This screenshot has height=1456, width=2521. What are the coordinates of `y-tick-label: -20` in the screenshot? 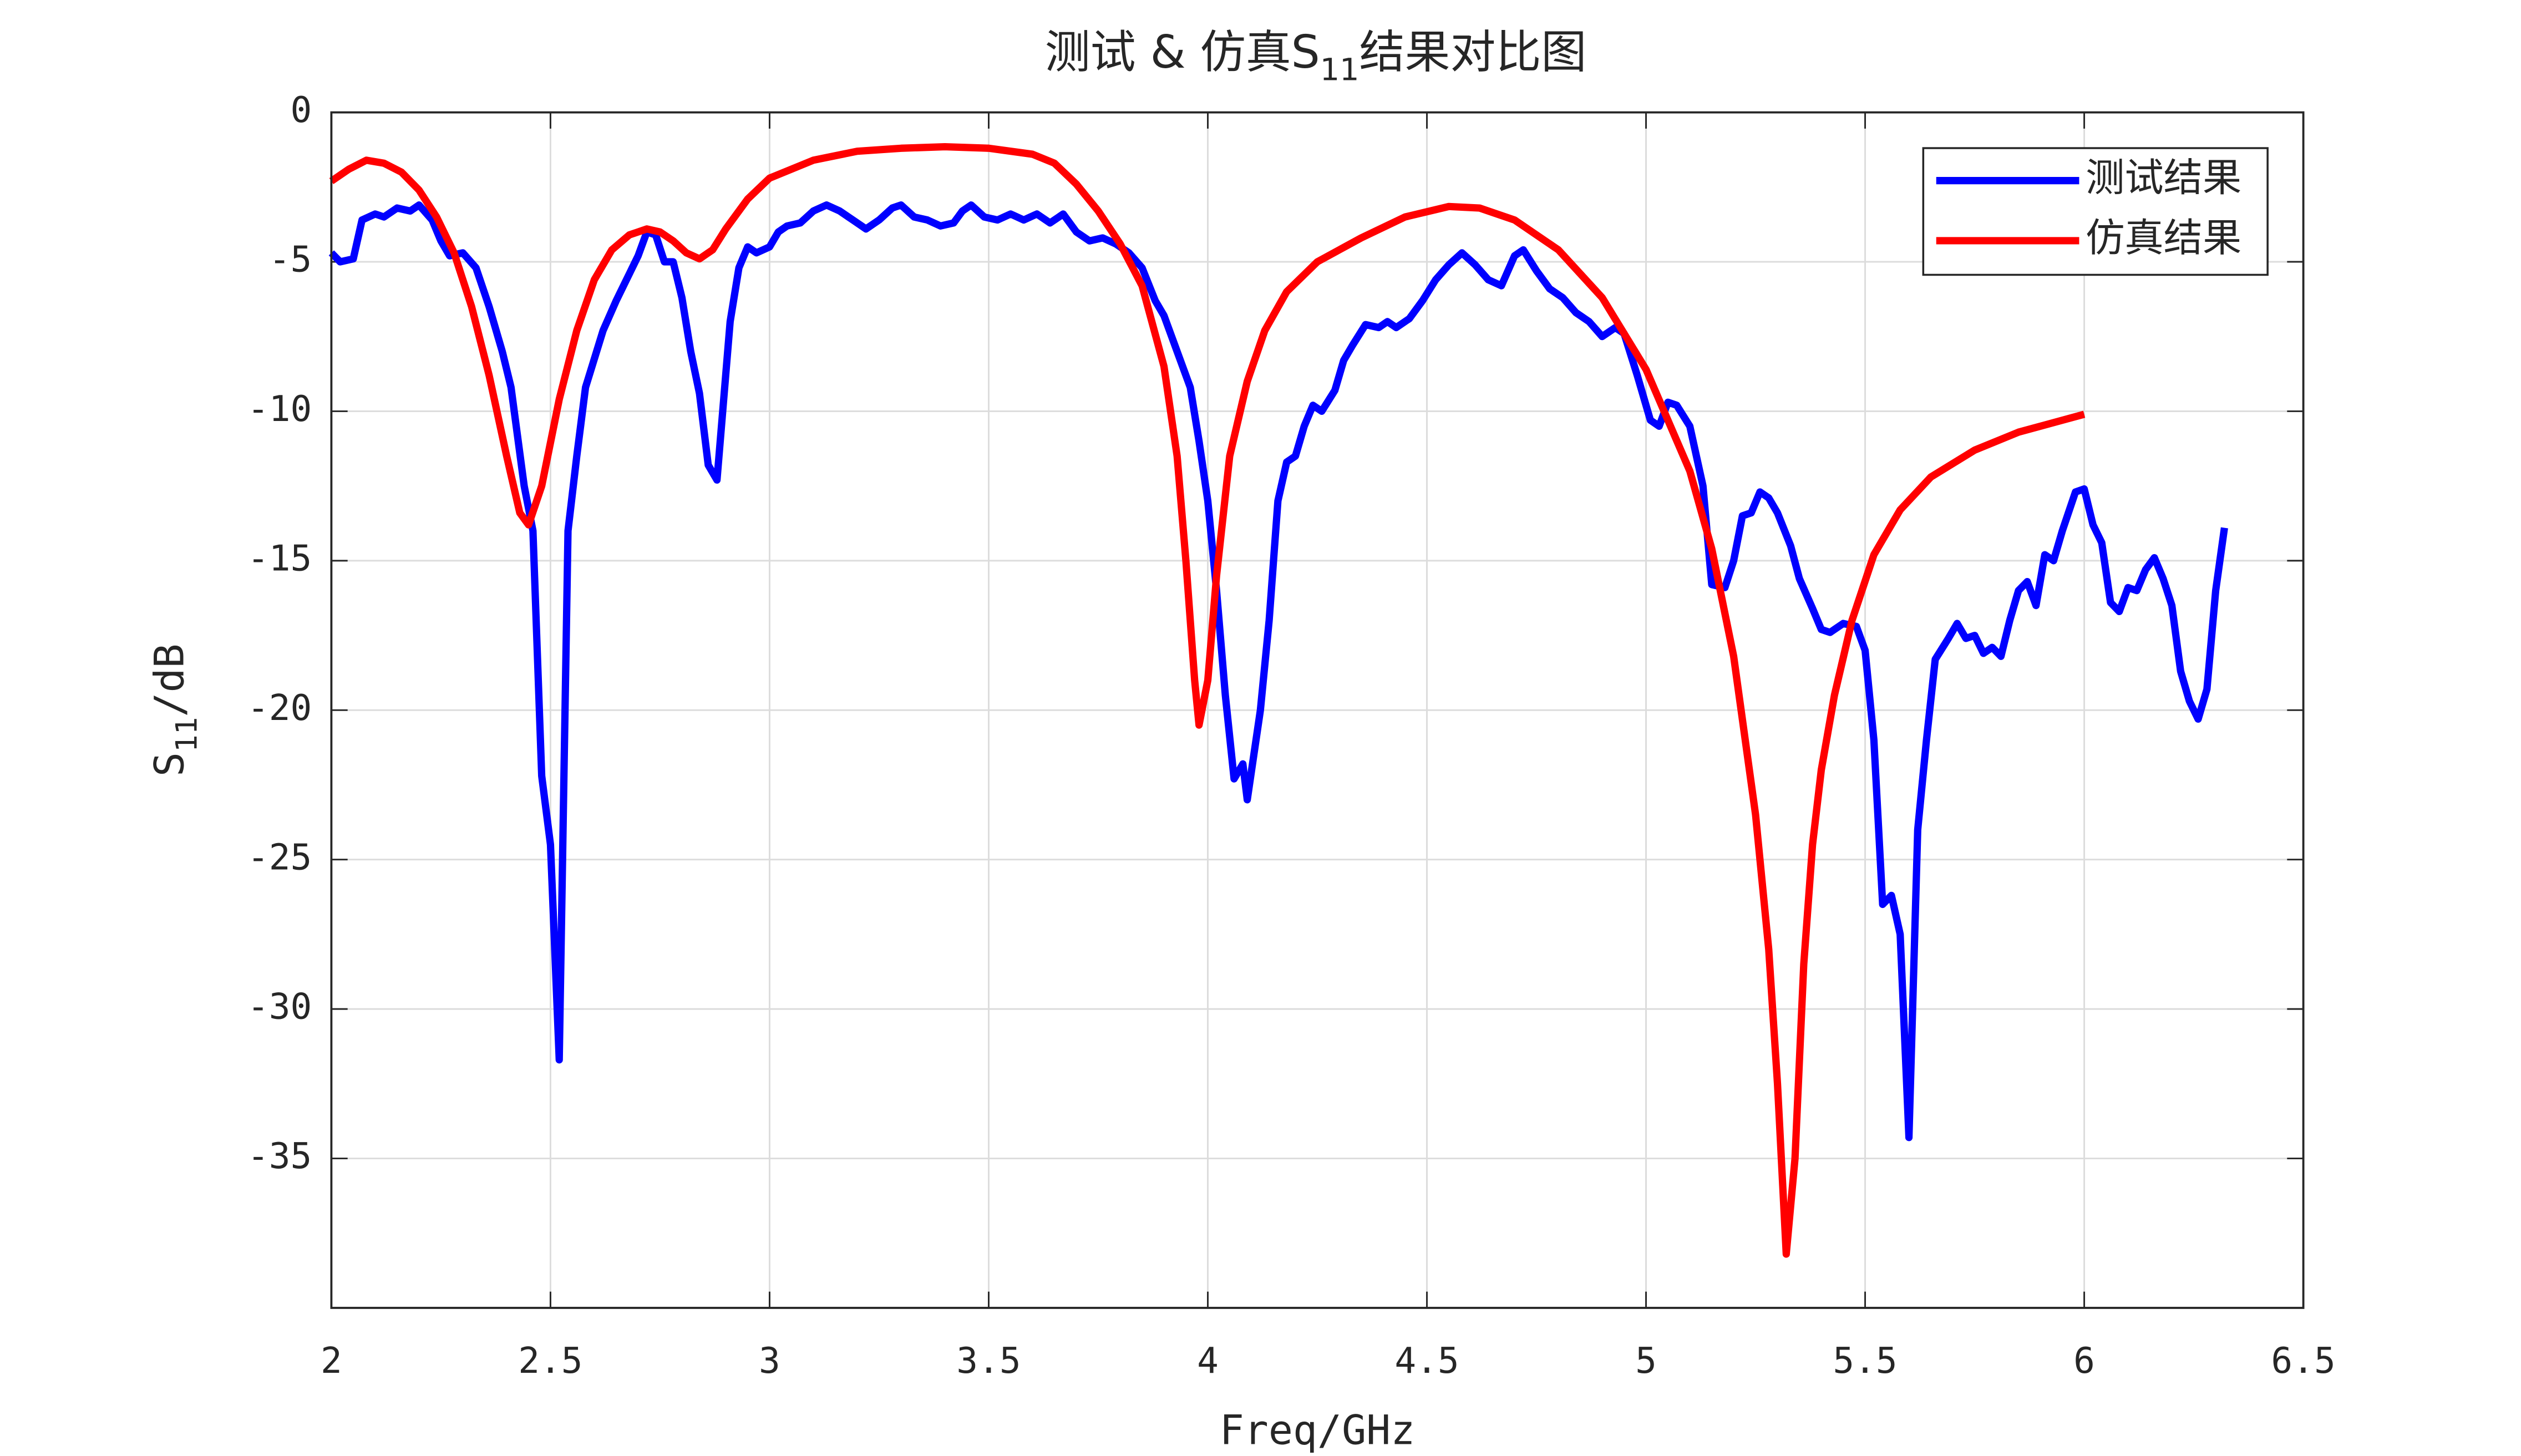 It's located at (279, 708).